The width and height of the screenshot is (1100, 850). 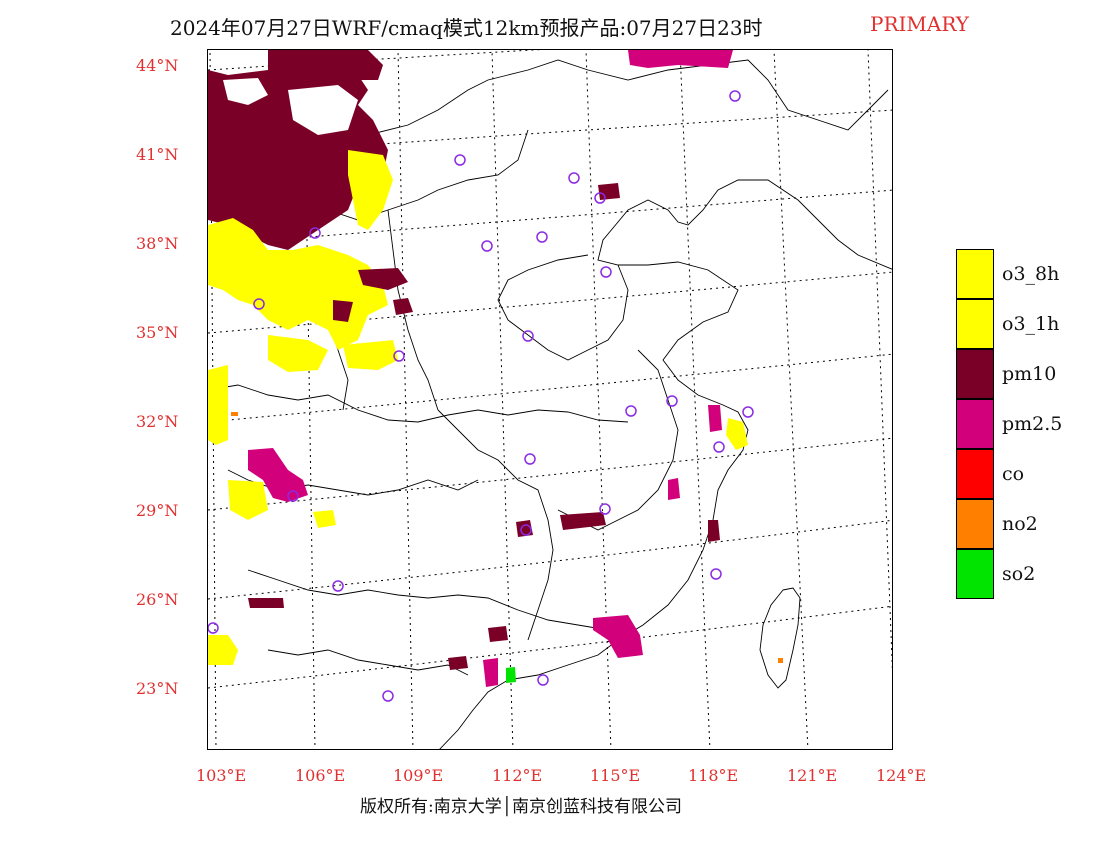 I want to click on parallel-35n, so click(x=550, y=302).